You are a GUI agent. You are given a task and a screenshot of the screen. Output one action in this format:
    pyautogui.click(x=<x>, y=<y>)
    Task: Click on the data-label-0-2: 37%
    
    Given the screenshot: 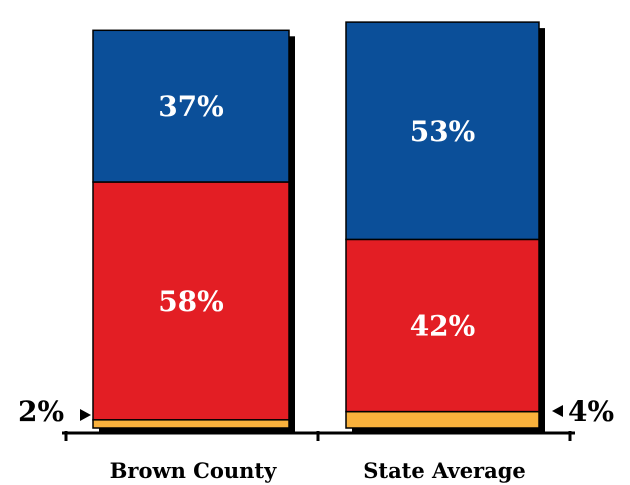 What is the action you would take?
    pyautogui.click(x=191, y=106)
    